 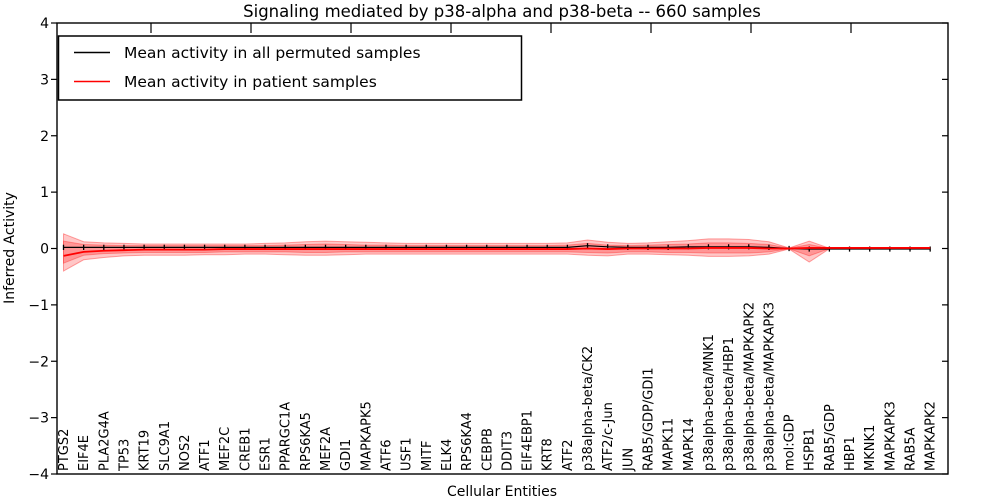 What do you see at coordinates (44, 137) in the screenshot?
I see `y-tick-label: 2` at bounding box center [44, 137].